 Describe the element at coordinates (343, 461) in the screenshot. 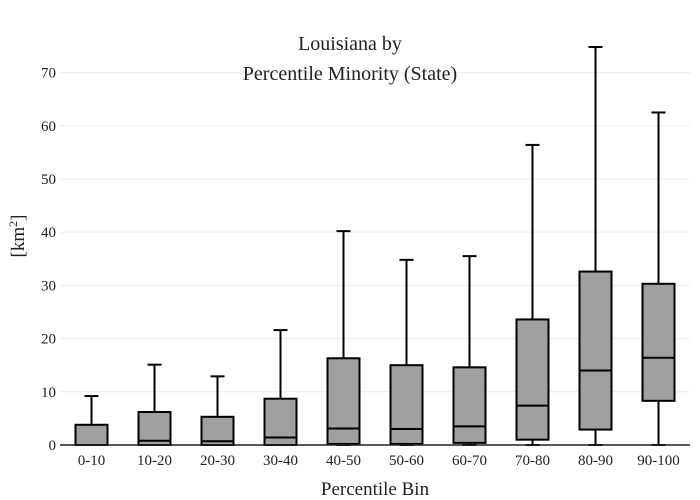

I see `x-tick-label: 40-50` at that location.